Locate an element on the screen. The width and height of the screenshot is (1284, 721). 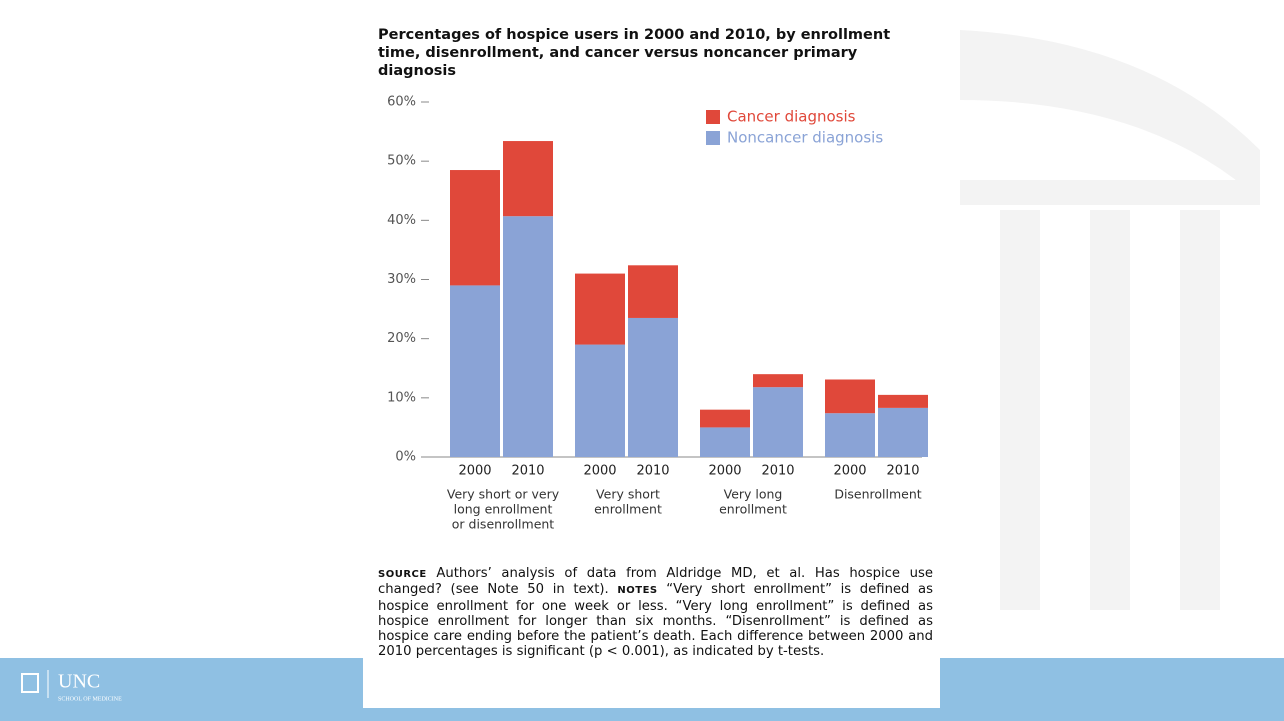
group-label: long enrollment is located at coordinates (503, 509).